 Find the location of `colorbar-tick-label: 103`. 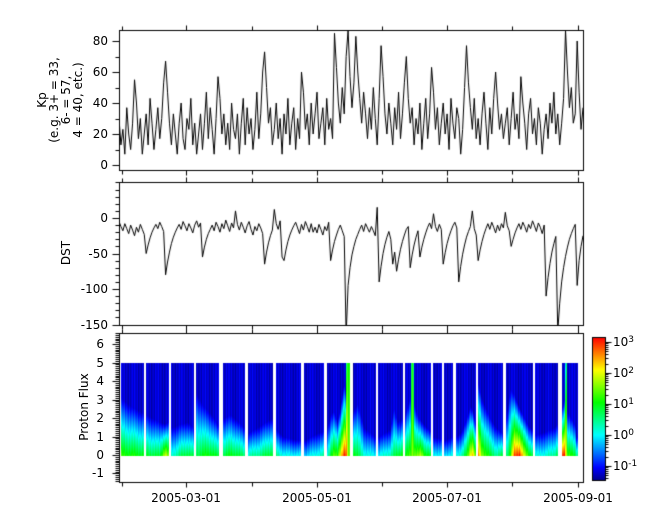

colorbar-tick-label: 103 is located at coordinates (624, 342).